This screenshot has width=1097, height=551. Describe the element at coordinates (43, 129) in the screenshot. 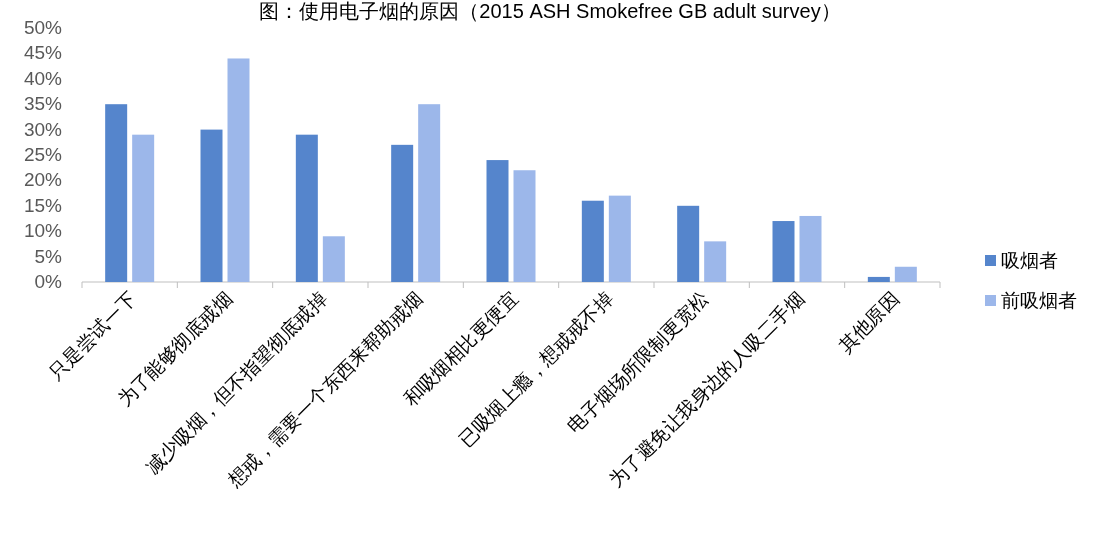

I see `y-tick-label: 30%` at that location.